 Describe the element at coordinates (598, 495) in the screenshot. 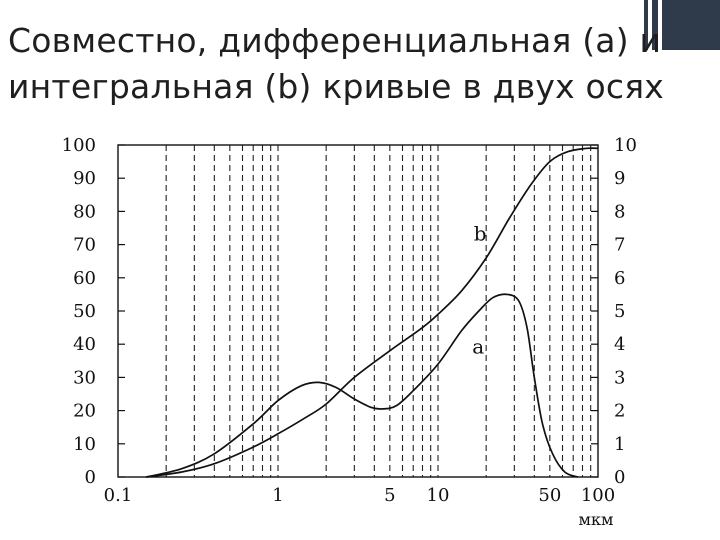

I see `x-tick-label: 100` at that location.